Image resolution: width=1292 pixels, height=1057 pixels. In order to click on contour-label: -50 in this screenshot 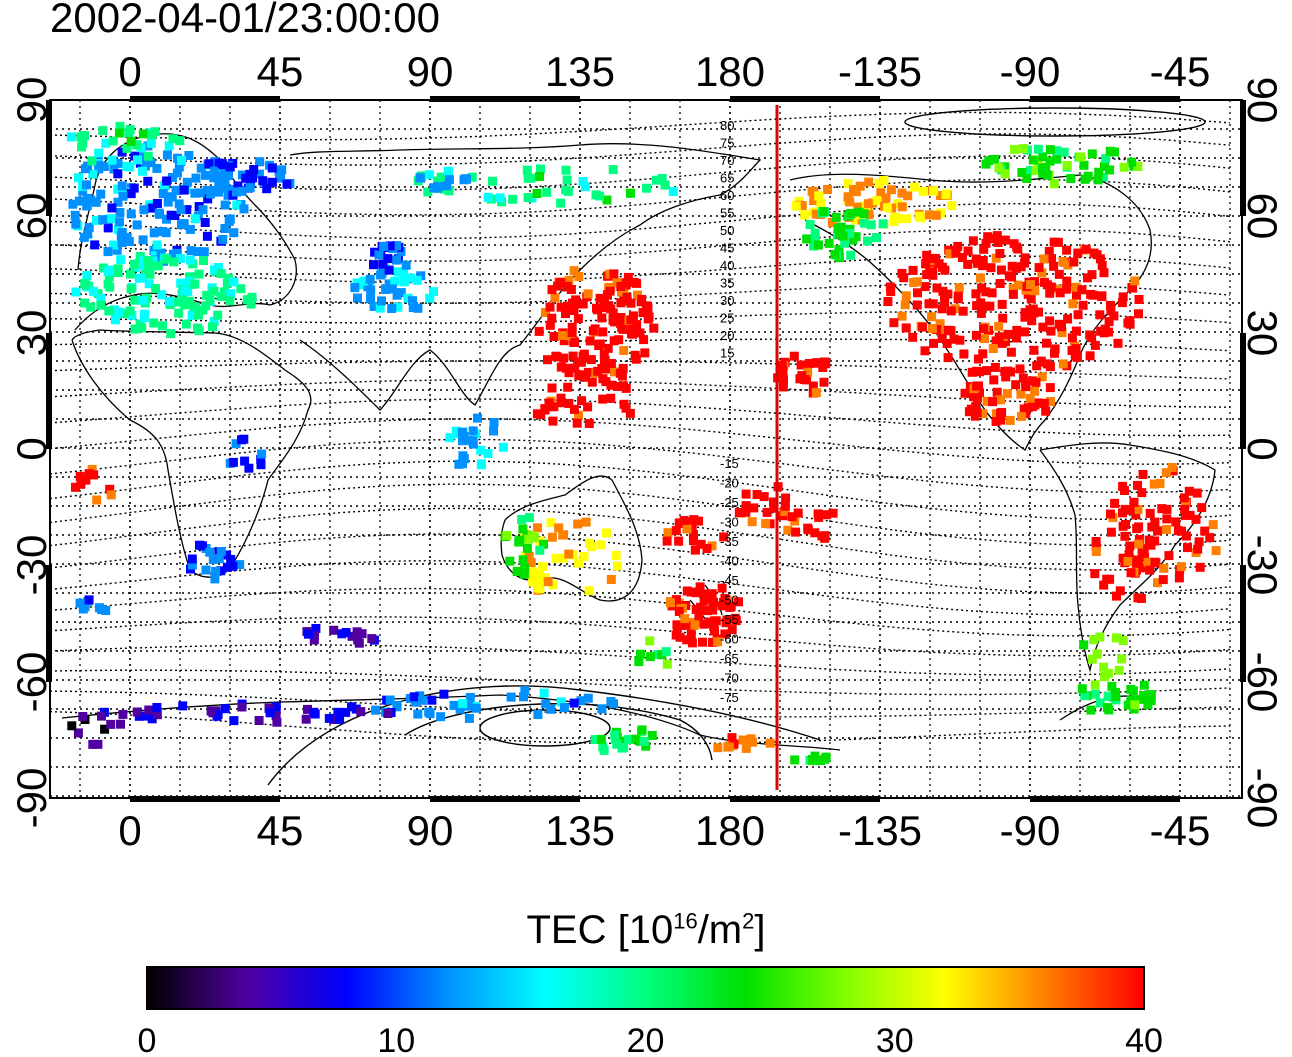, I will do `click(729, 600)`.